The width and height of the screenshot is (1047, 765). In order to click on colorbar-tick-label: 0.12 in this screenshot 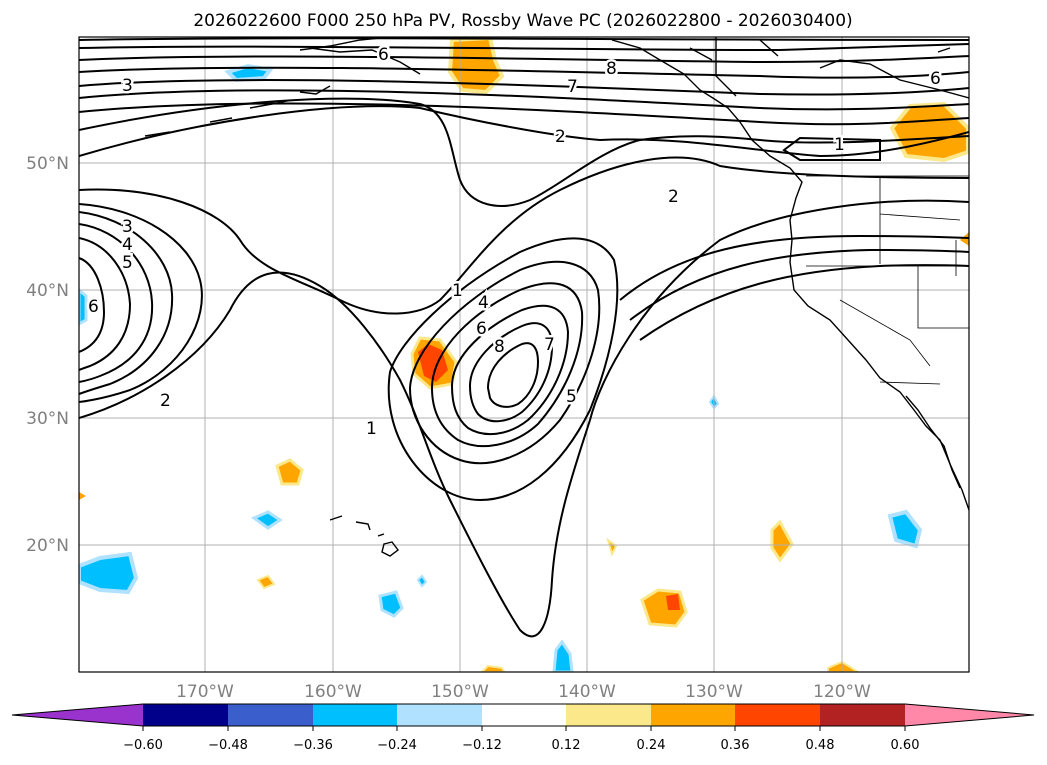, I will do `click(566, 745)`.